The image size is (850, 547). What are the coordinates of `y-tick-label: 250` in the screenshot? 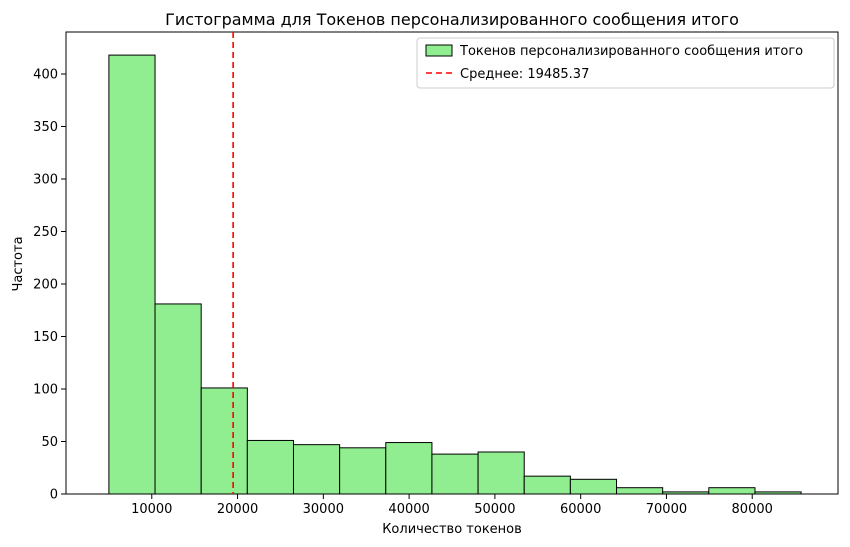 It's located at (45, 232).